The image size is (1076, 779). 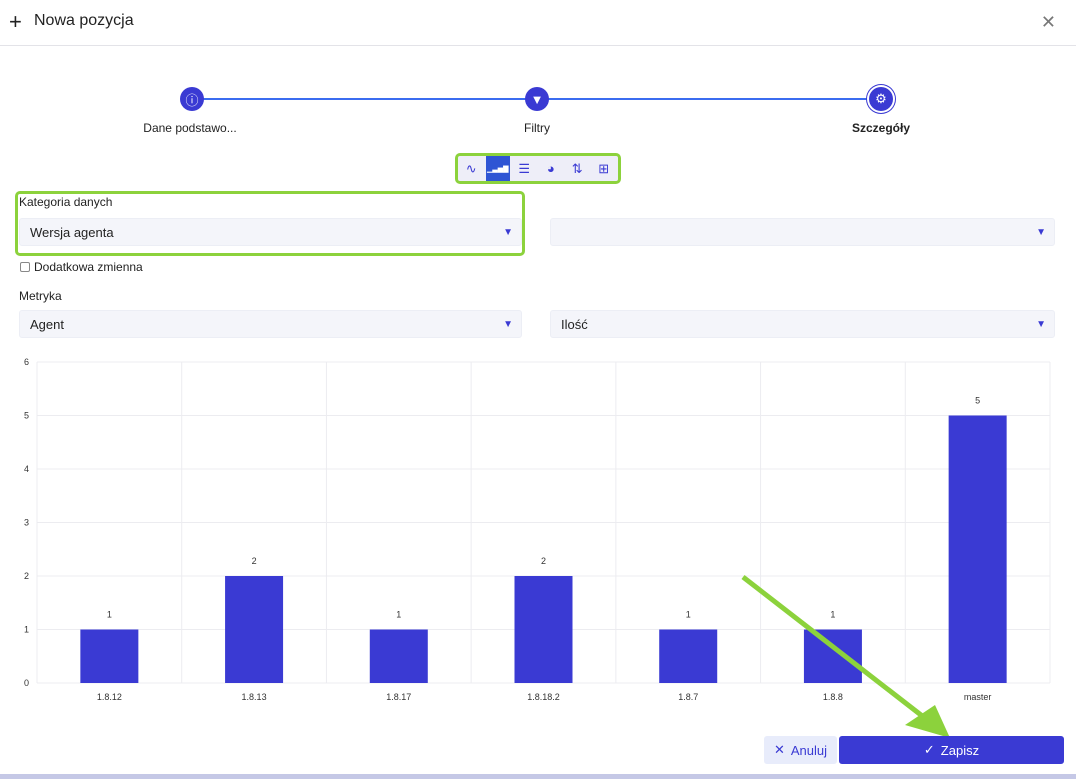 What do you see at coordinates (192, 99) in the screenshot?
I see `step-info-icon: ⓘ` at bounding box center [192, 99].